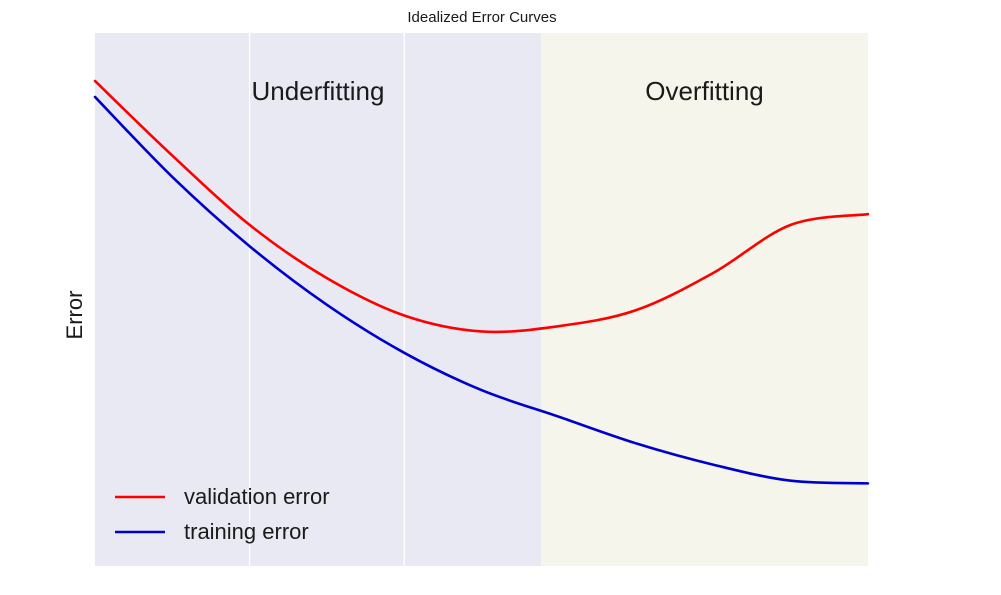 The width and height of the screenshot is (1001, 595). What do you see at coordinates (481, 17) in the screenshot?
I see `chart-title: Idealized Error Curves` at bounding box center [481, 17].